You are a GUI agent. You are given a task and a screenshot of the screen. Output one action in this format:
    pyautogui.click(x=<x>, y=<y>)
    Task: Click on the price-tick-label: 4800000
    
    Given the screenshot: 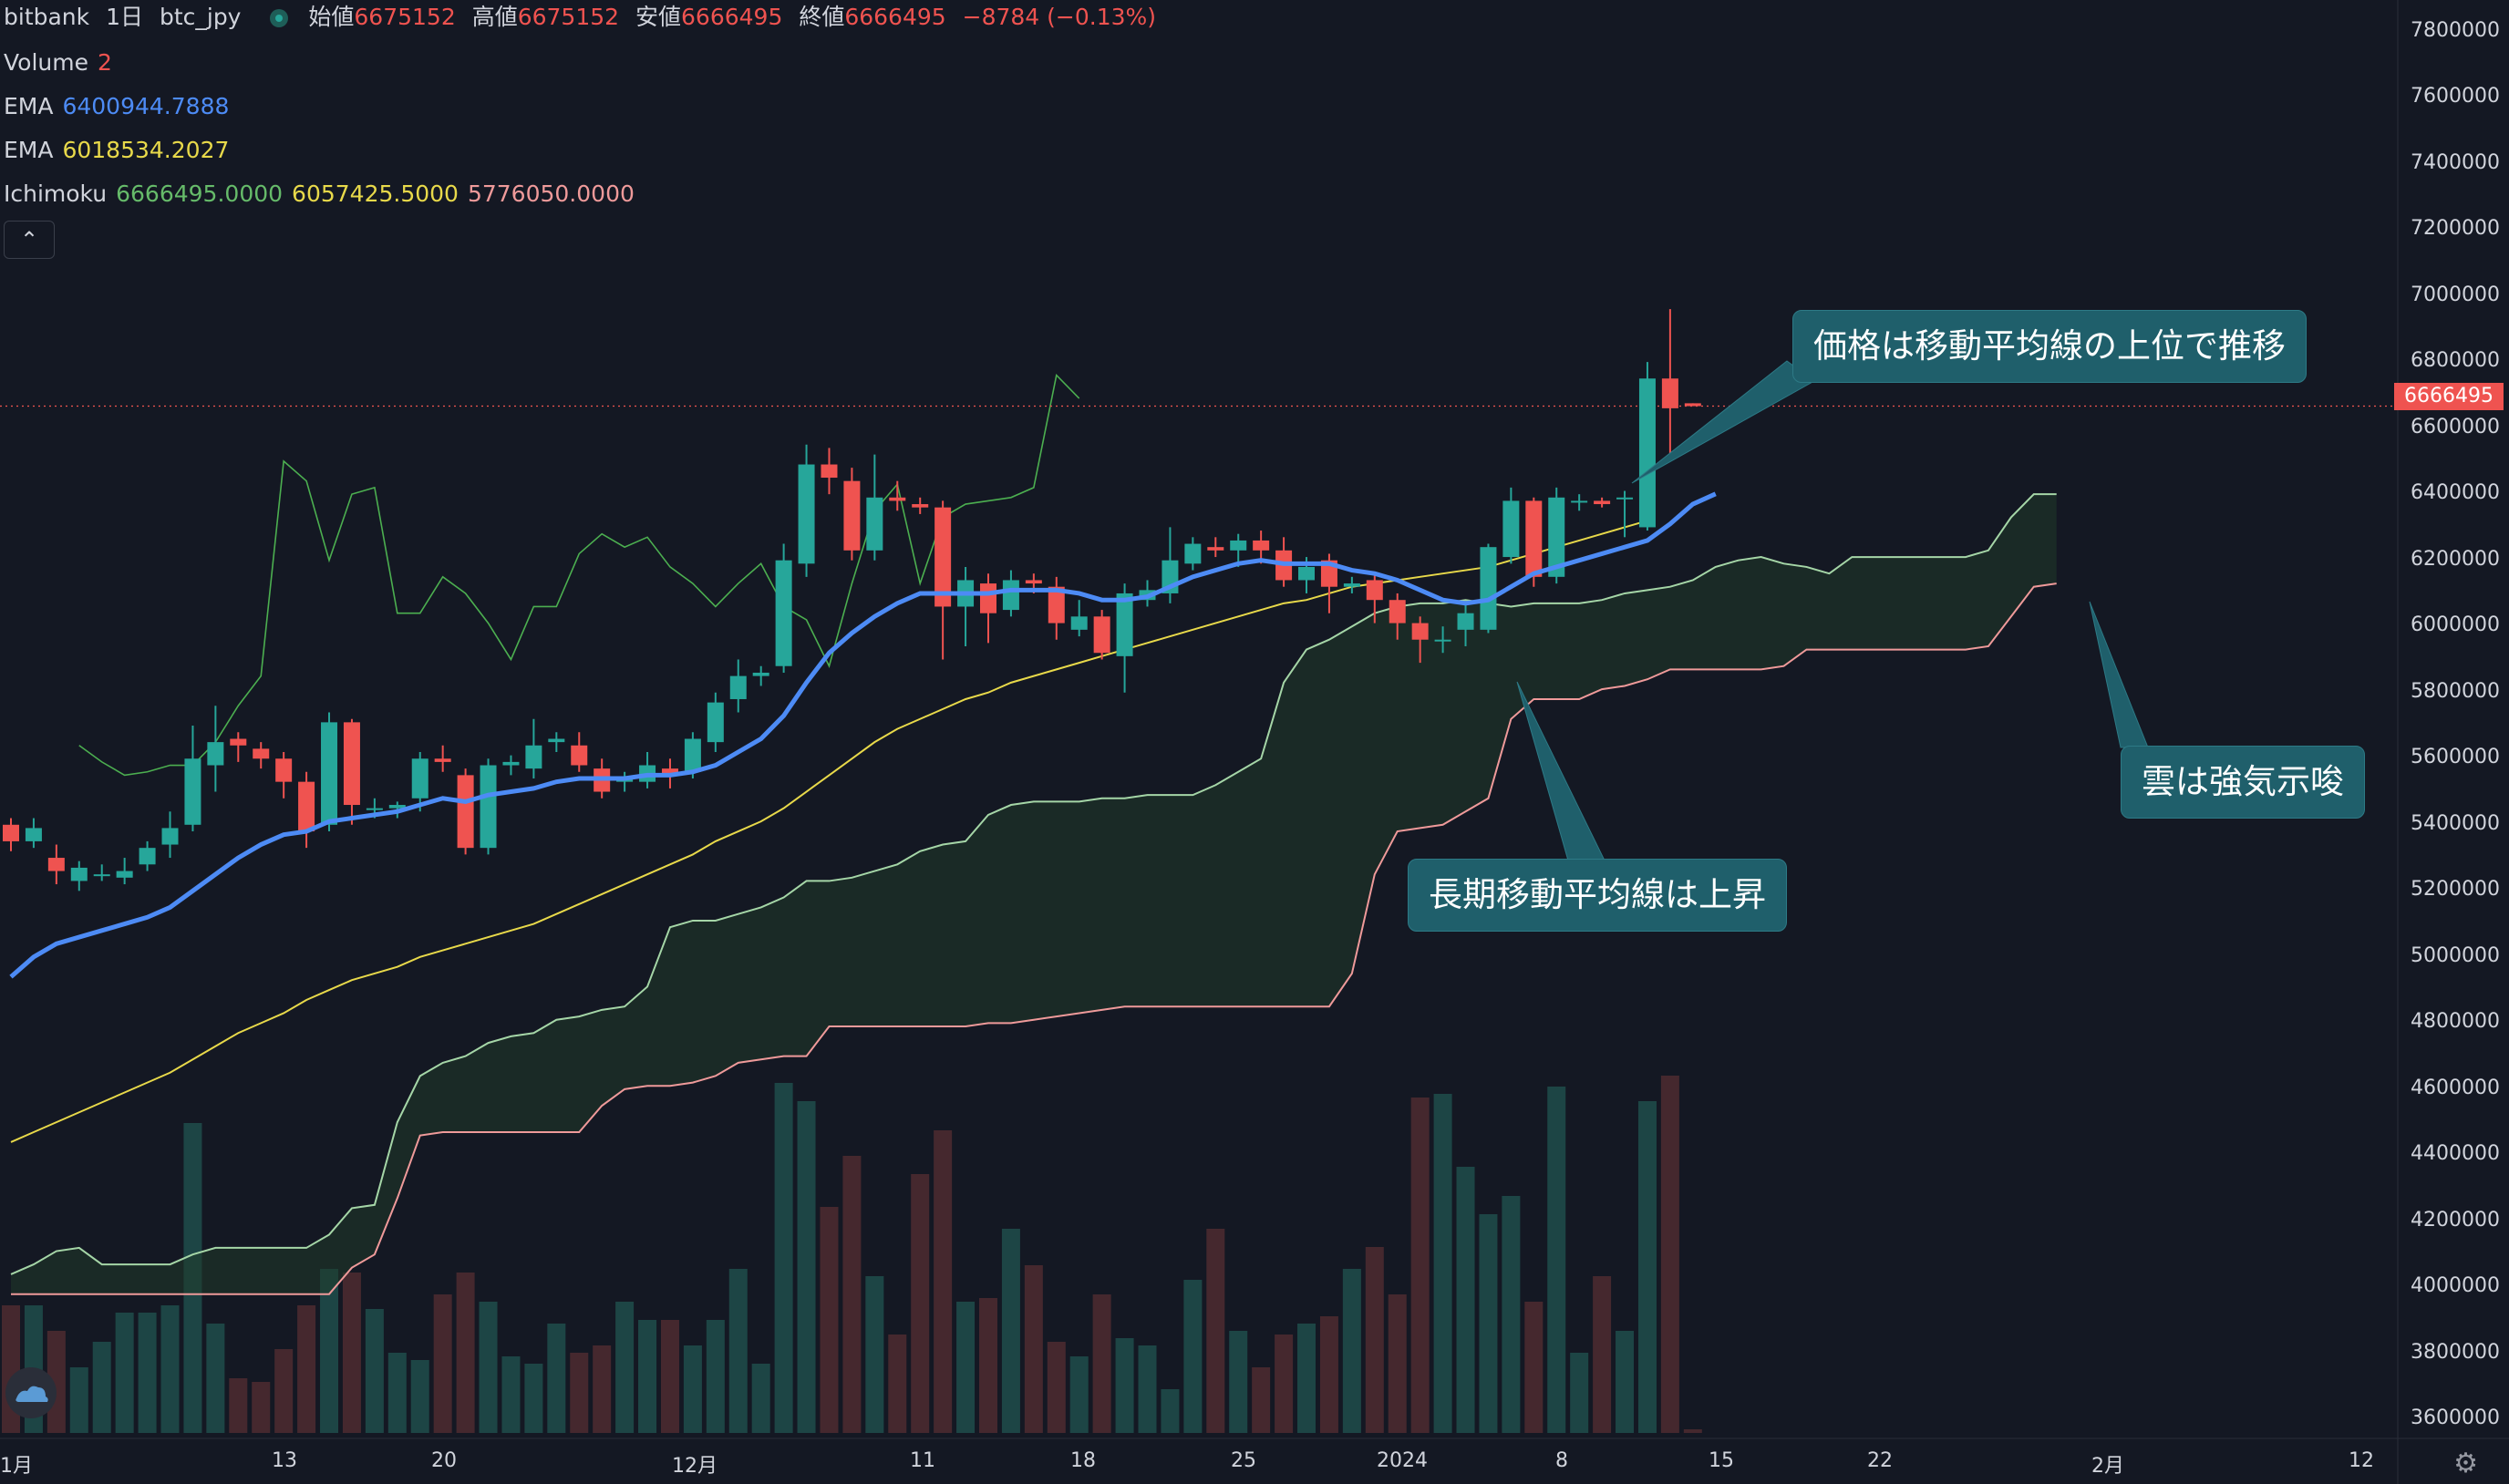 What is the action you would take?
    pyautogui.click(x=2455, y=1022)
    